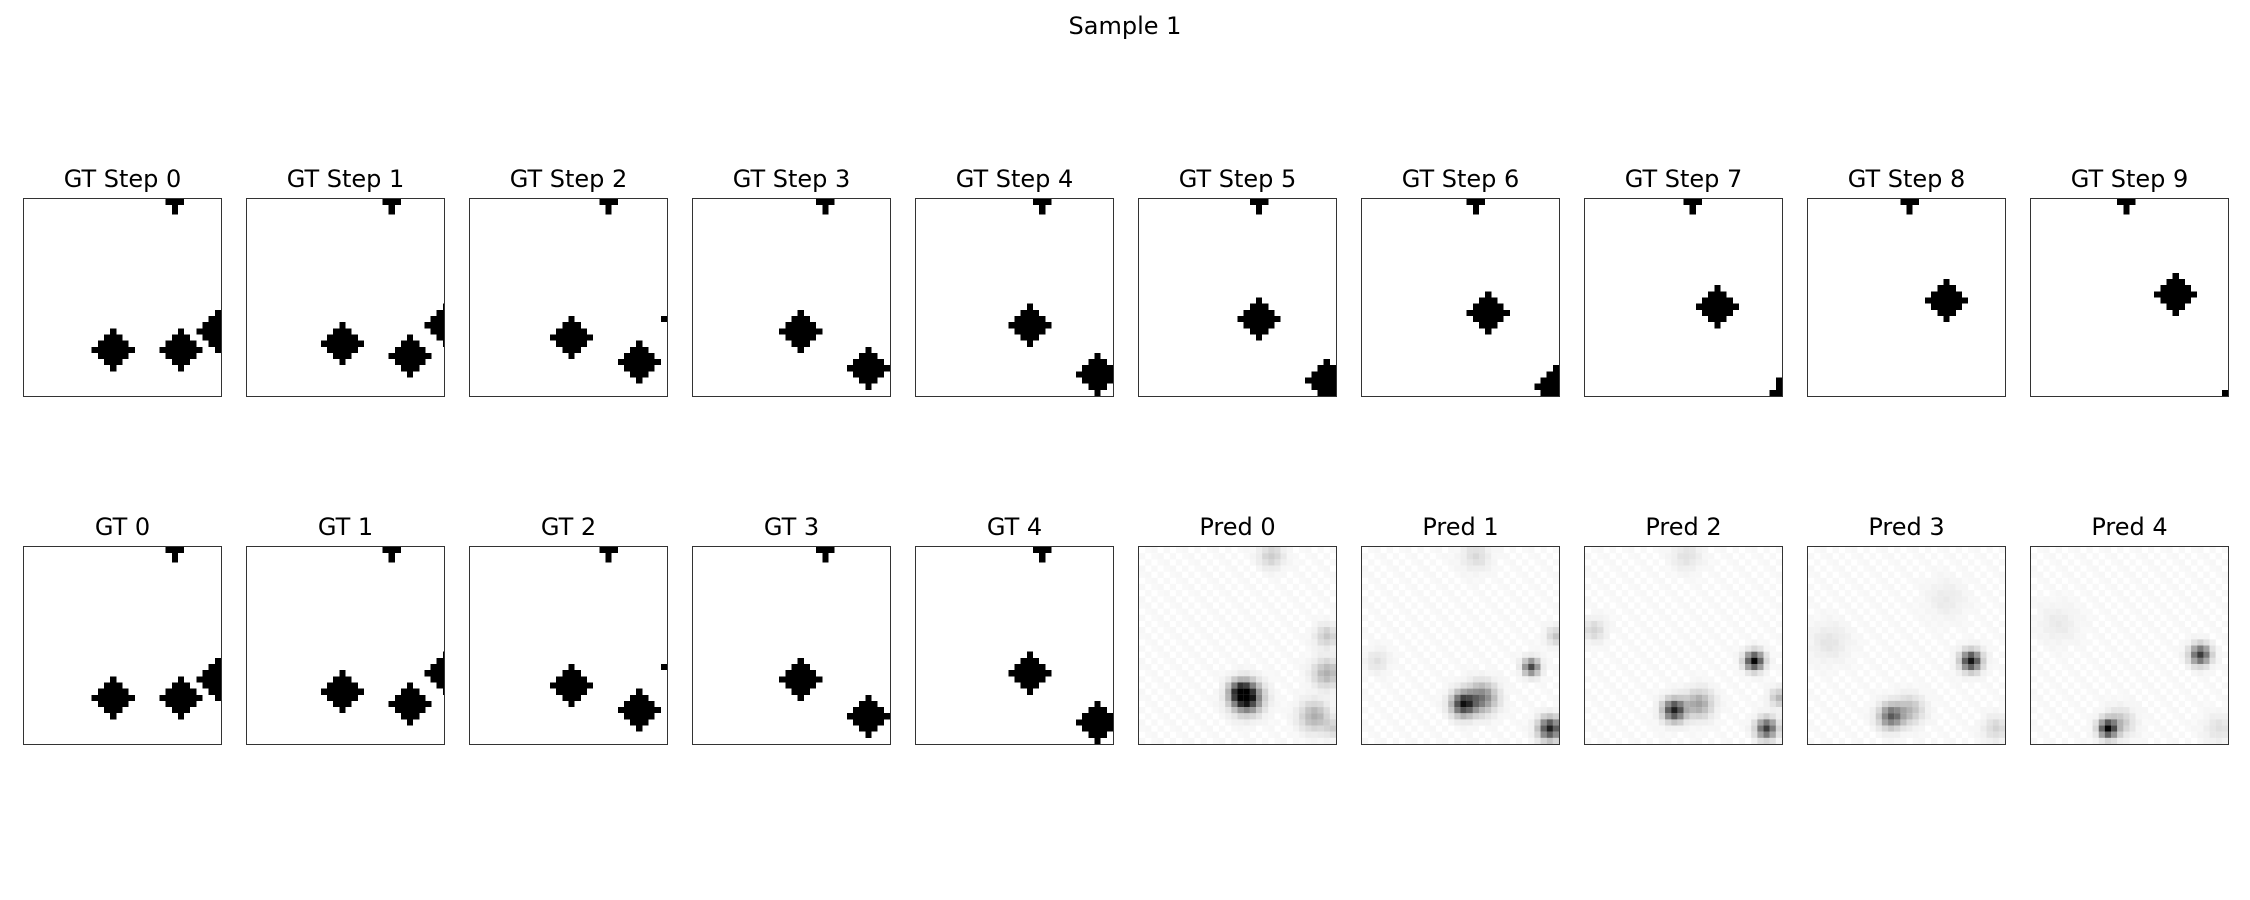  What do you see at coordinates (568, 527) in the screenshot?
I see `panel-title: GT 2` at bounding box center [568, 527].